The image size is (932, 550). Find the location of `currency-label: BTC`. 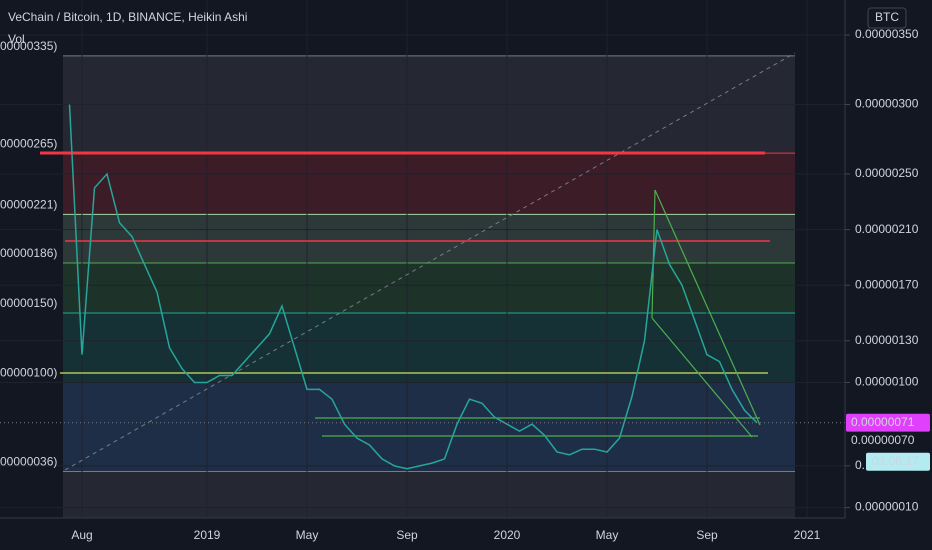

currency-label: BTC is located at coordinates (887, 17).